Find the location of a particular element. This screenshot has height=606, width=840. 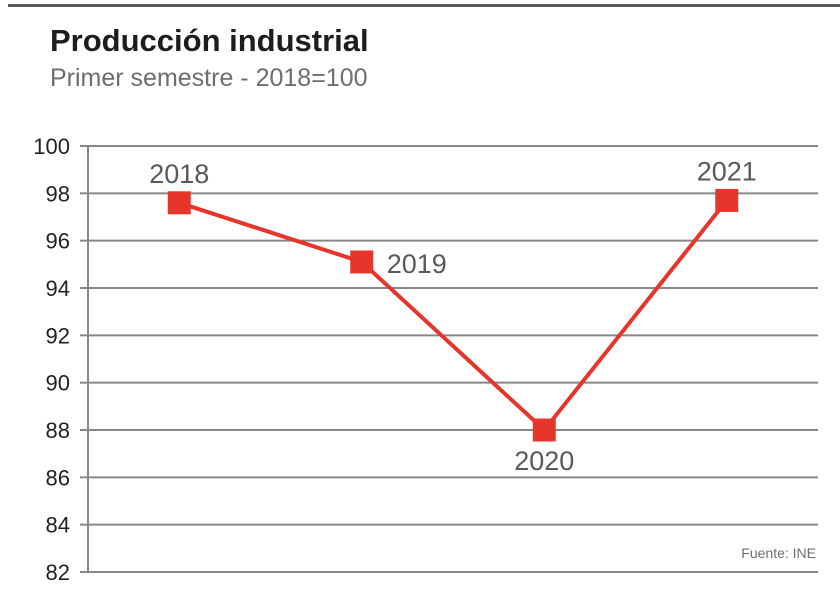

data-point-year-label: 2021 is located at coordinates (727, 171).